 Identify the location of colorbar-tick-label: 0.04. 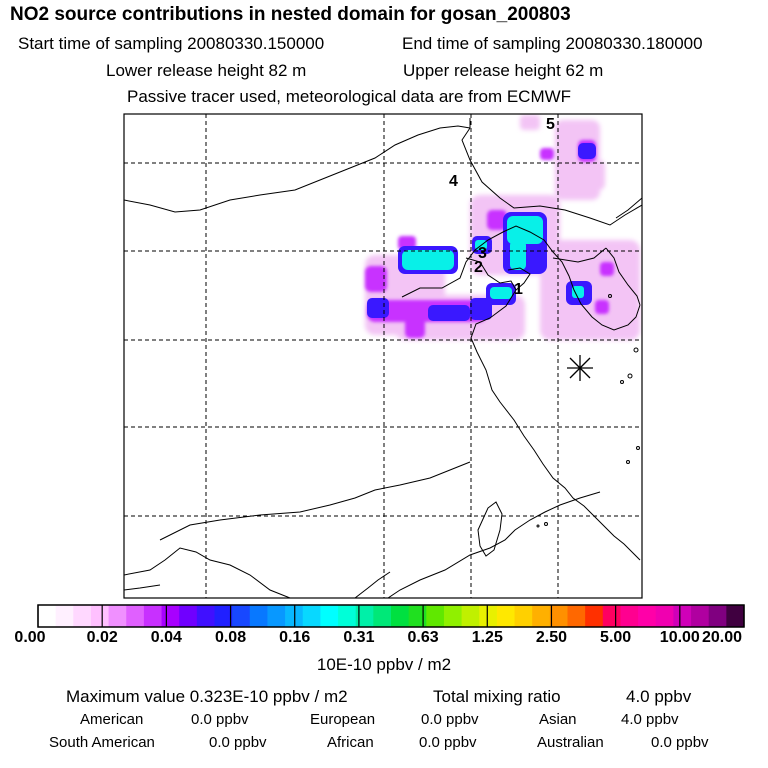
(166, 637).